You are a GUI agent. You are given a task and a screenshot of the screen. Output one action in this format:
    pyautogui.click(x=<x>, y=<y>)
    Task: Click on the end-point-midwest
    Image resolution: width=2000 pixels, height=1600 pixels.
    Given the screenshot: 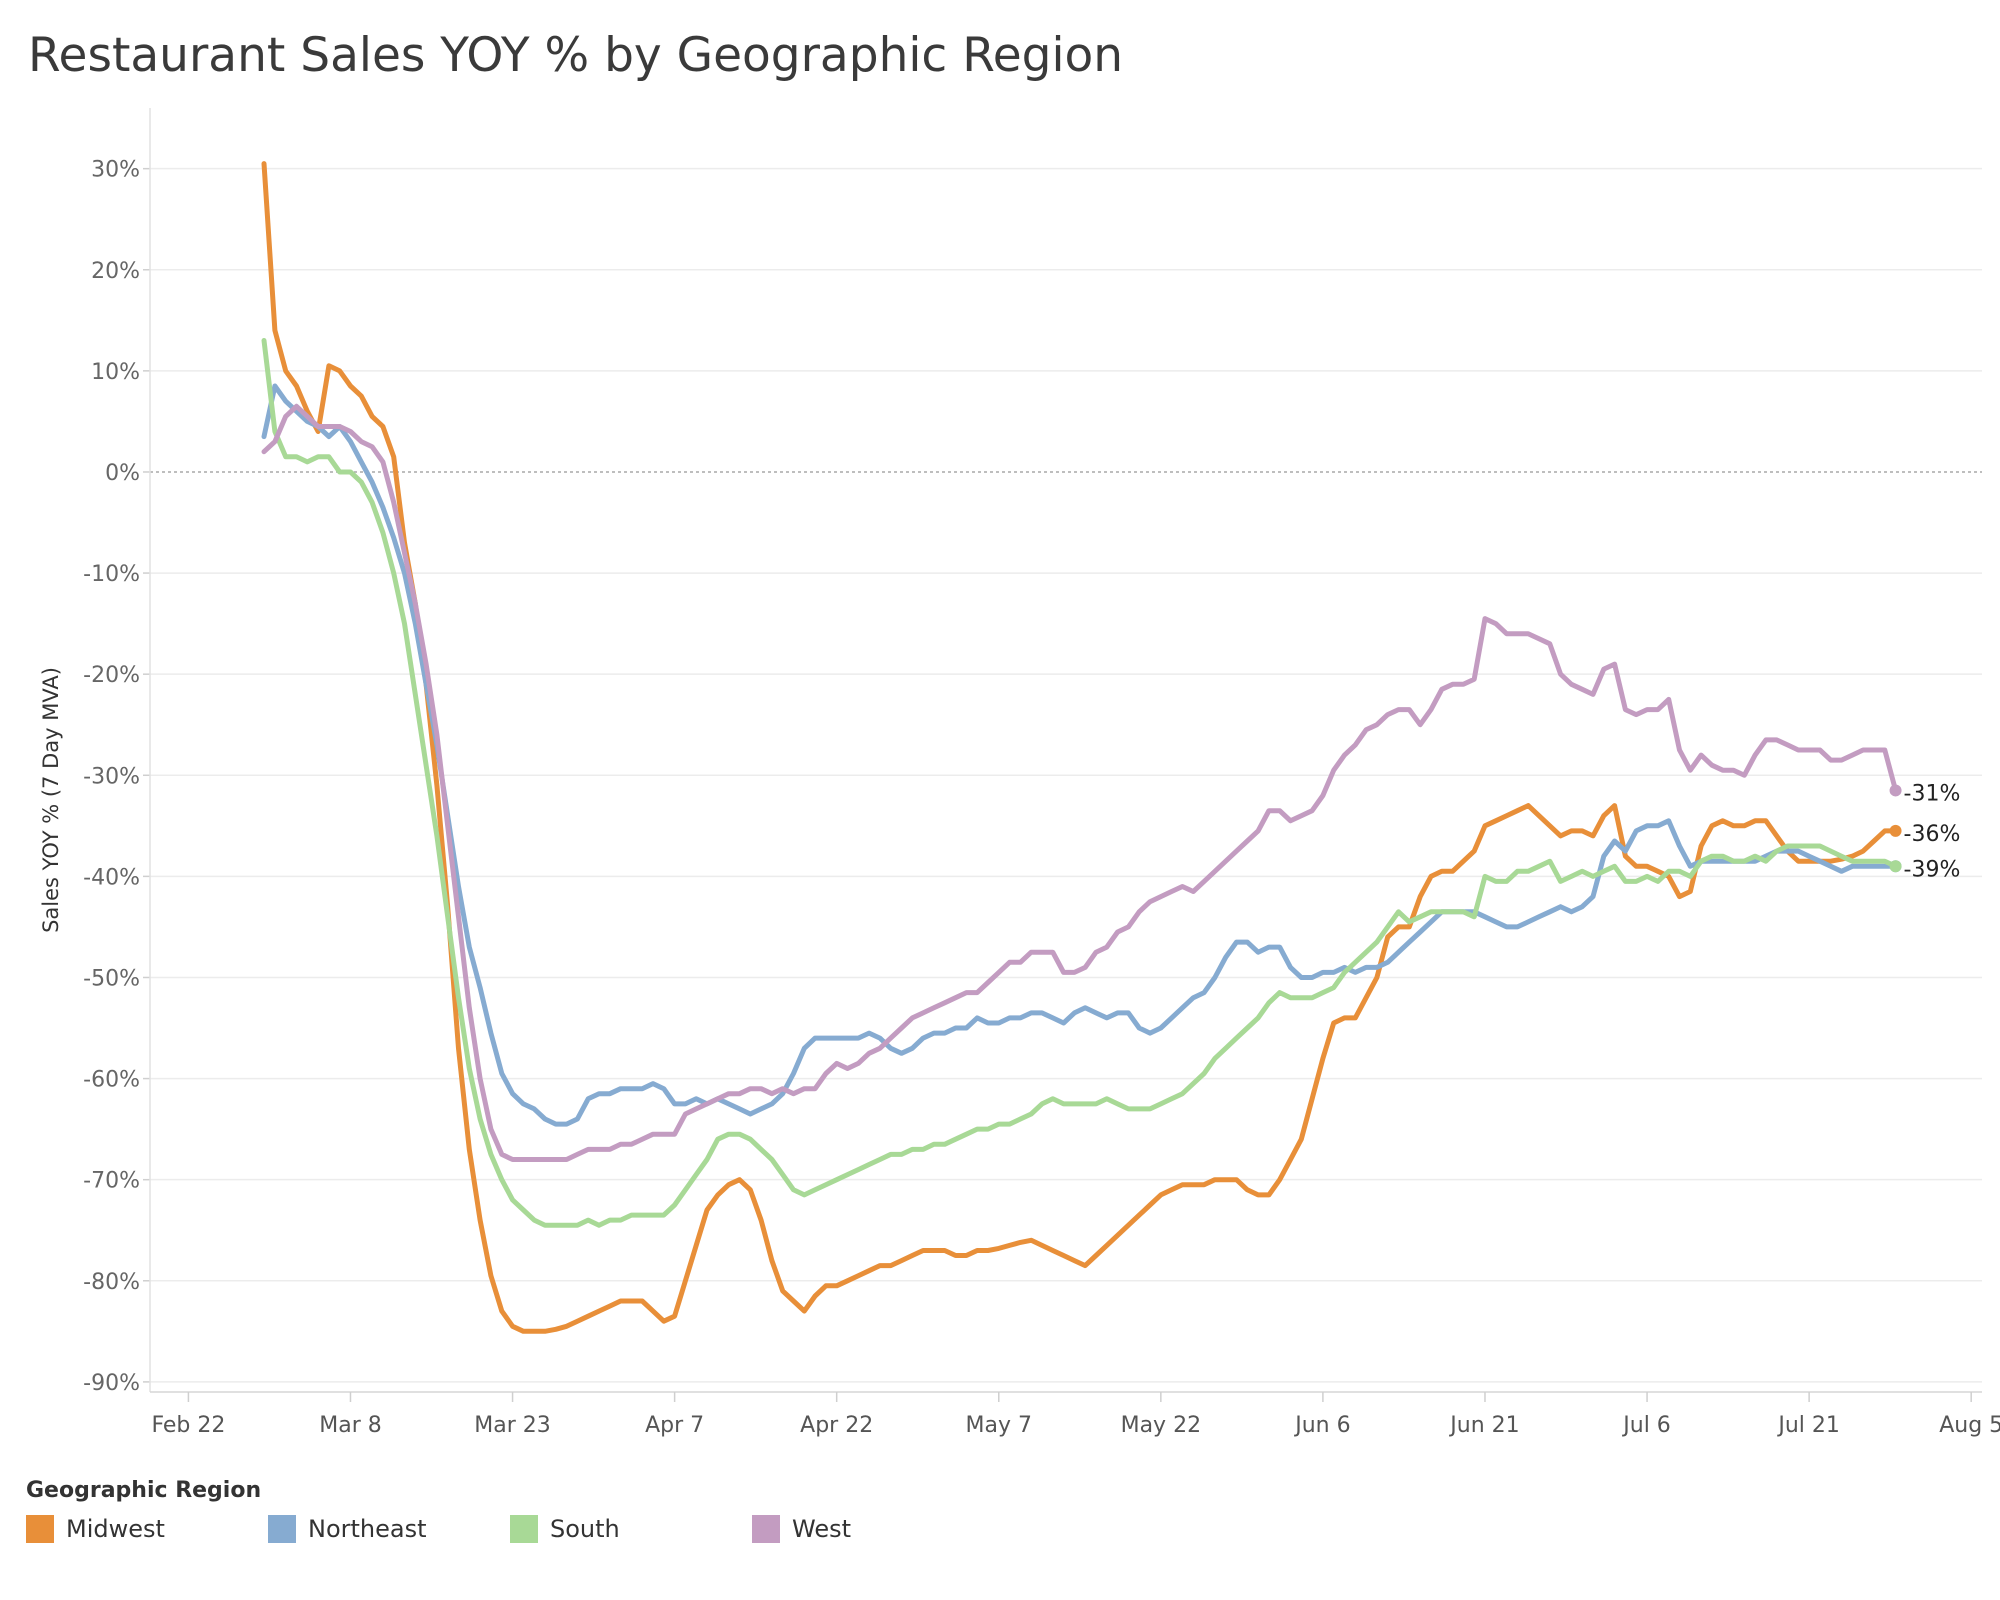 What is the action you would take?
    pyautogui.click(x=1895, y=830)
    